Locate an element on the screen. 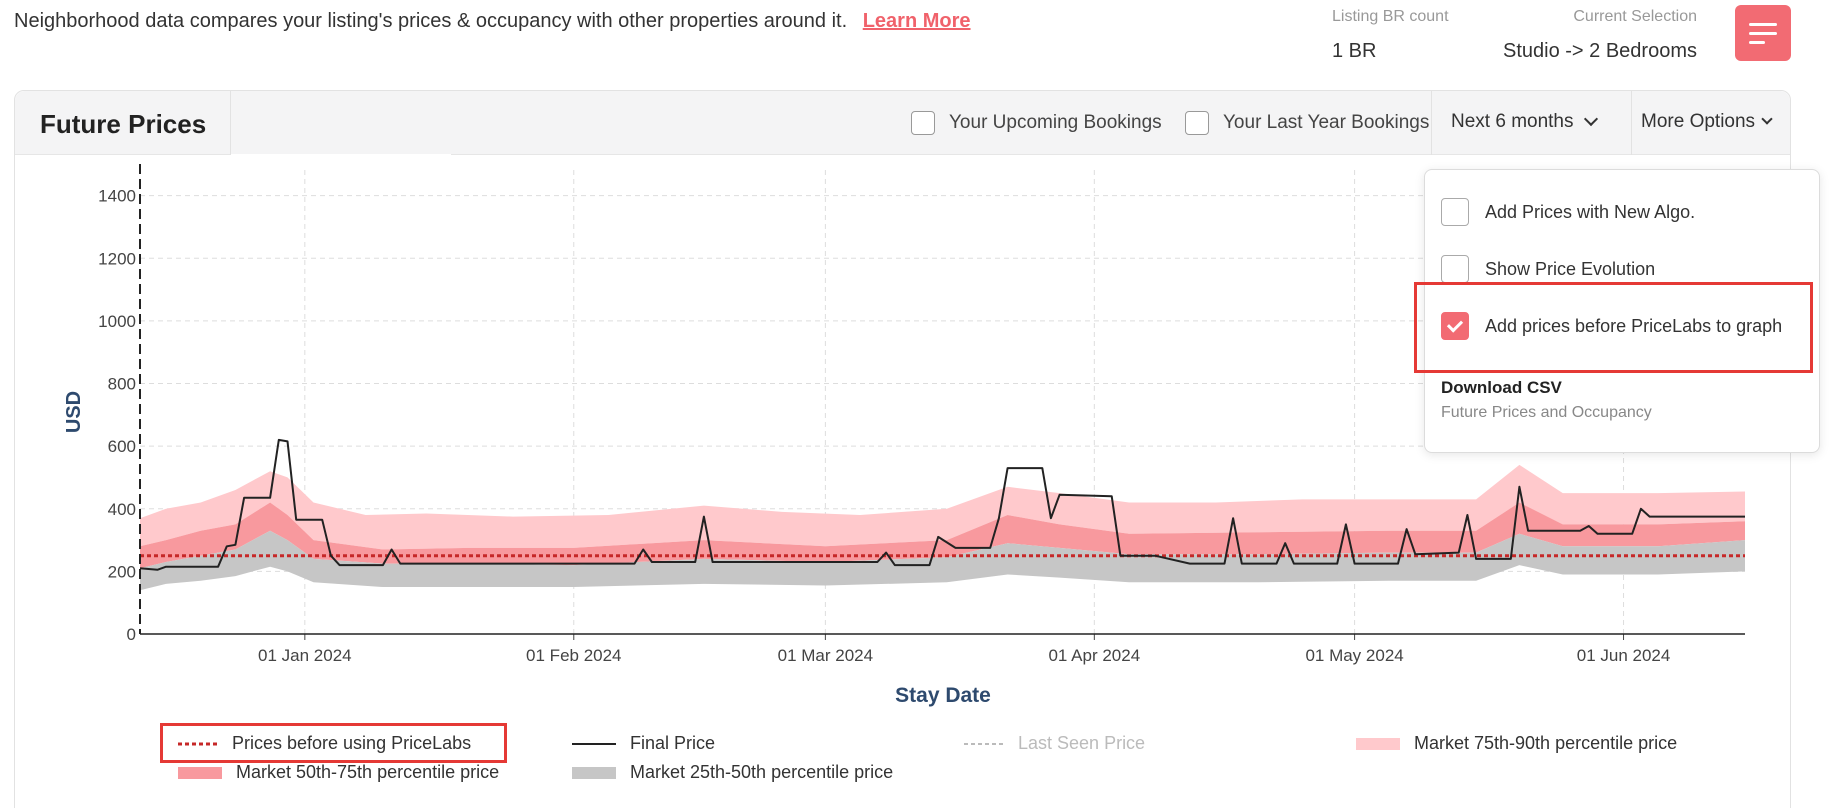  legend-final-price: Final Price is located at coordinates (643, 743).